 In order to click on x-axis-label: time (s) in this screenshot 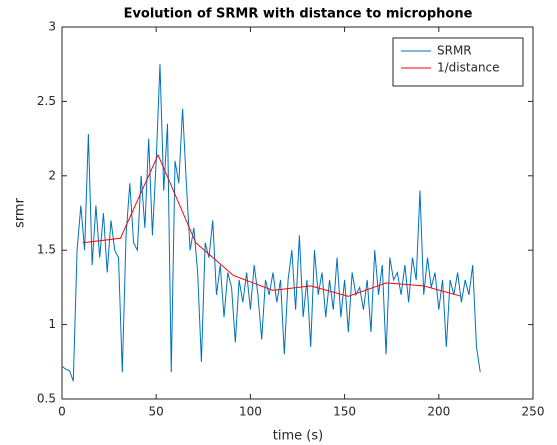, I will do `click(298, 436)`.